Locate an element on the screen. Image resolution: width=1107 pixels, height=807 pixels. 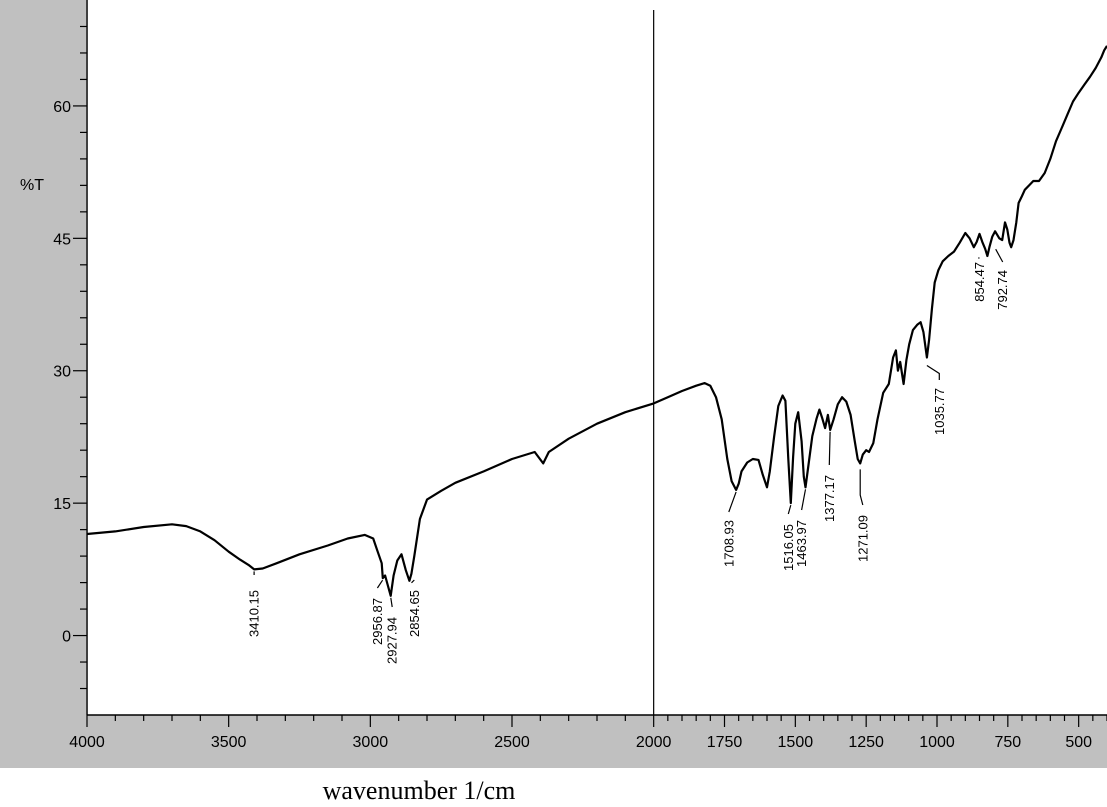
peak-label: 3410.15 is located at coordinates (254, 613).